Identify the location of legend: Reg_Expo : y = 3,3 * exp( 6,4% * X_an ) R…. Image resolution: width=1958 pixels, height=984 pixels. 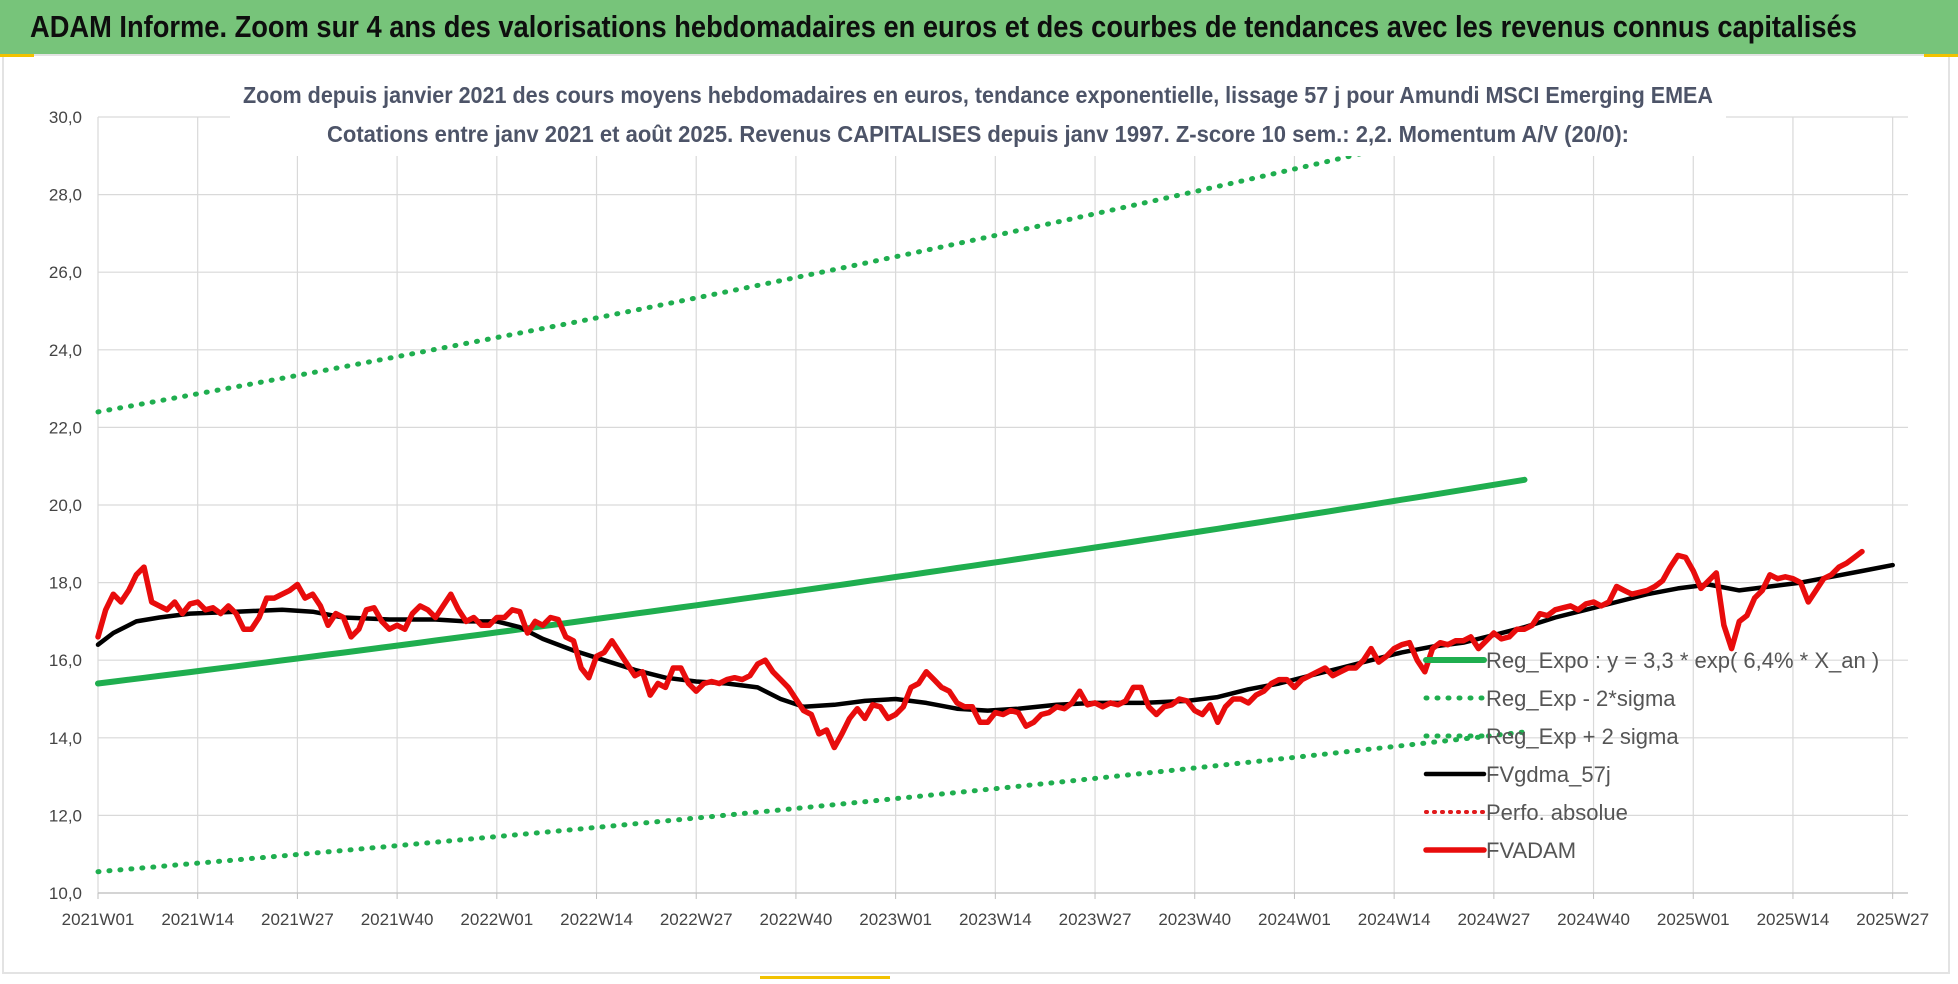
(1651, 755).